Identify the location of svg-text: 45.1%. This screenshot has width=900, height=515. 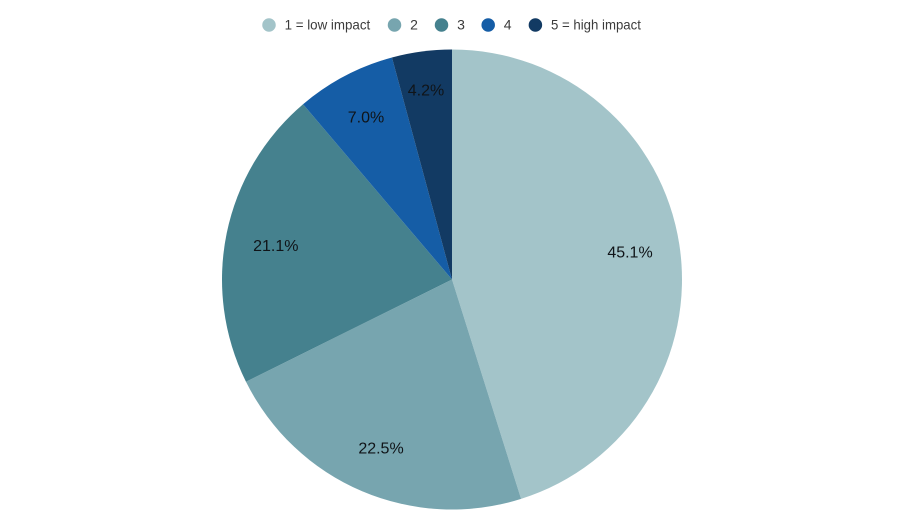
(629, 253).